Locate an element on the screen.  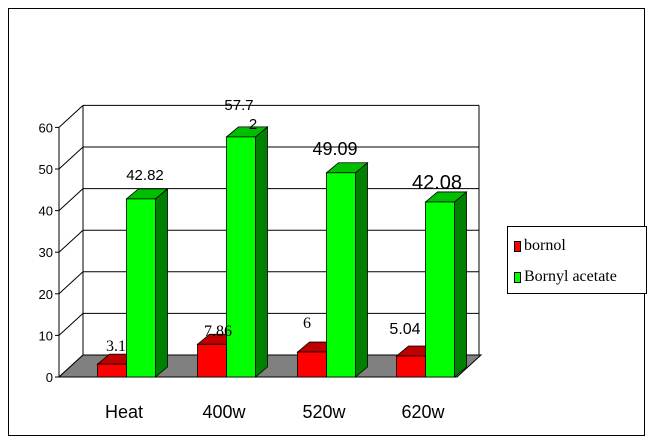
legend-item-bornyl-acetate: Bornyl acetate is located at coordinates (565, 277).